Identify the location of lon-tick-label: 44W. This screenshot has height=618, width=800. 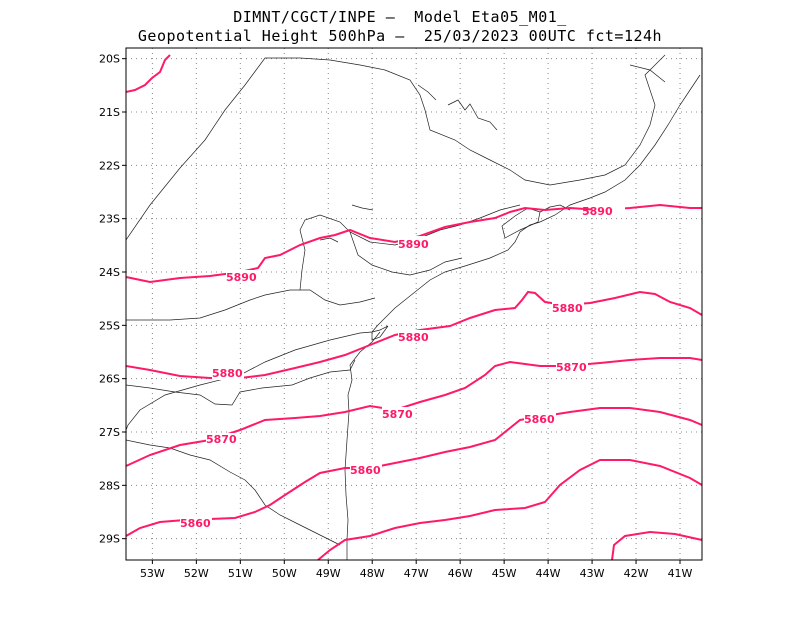
(548, 573).